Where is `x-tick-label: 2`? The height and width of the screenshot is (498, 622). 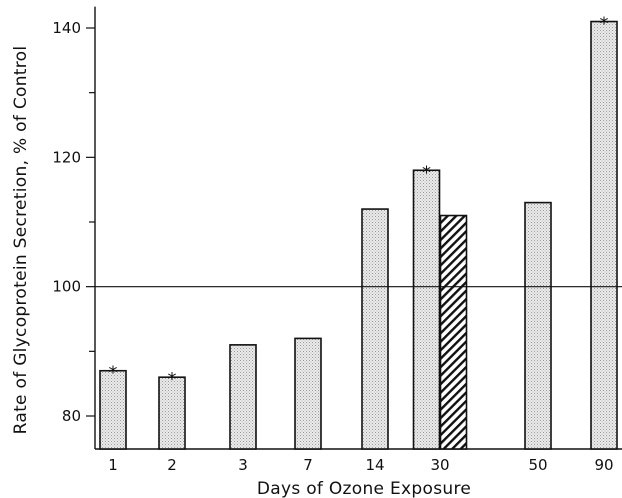
x-tick-label: 2 is located at coordinates (172, 465).